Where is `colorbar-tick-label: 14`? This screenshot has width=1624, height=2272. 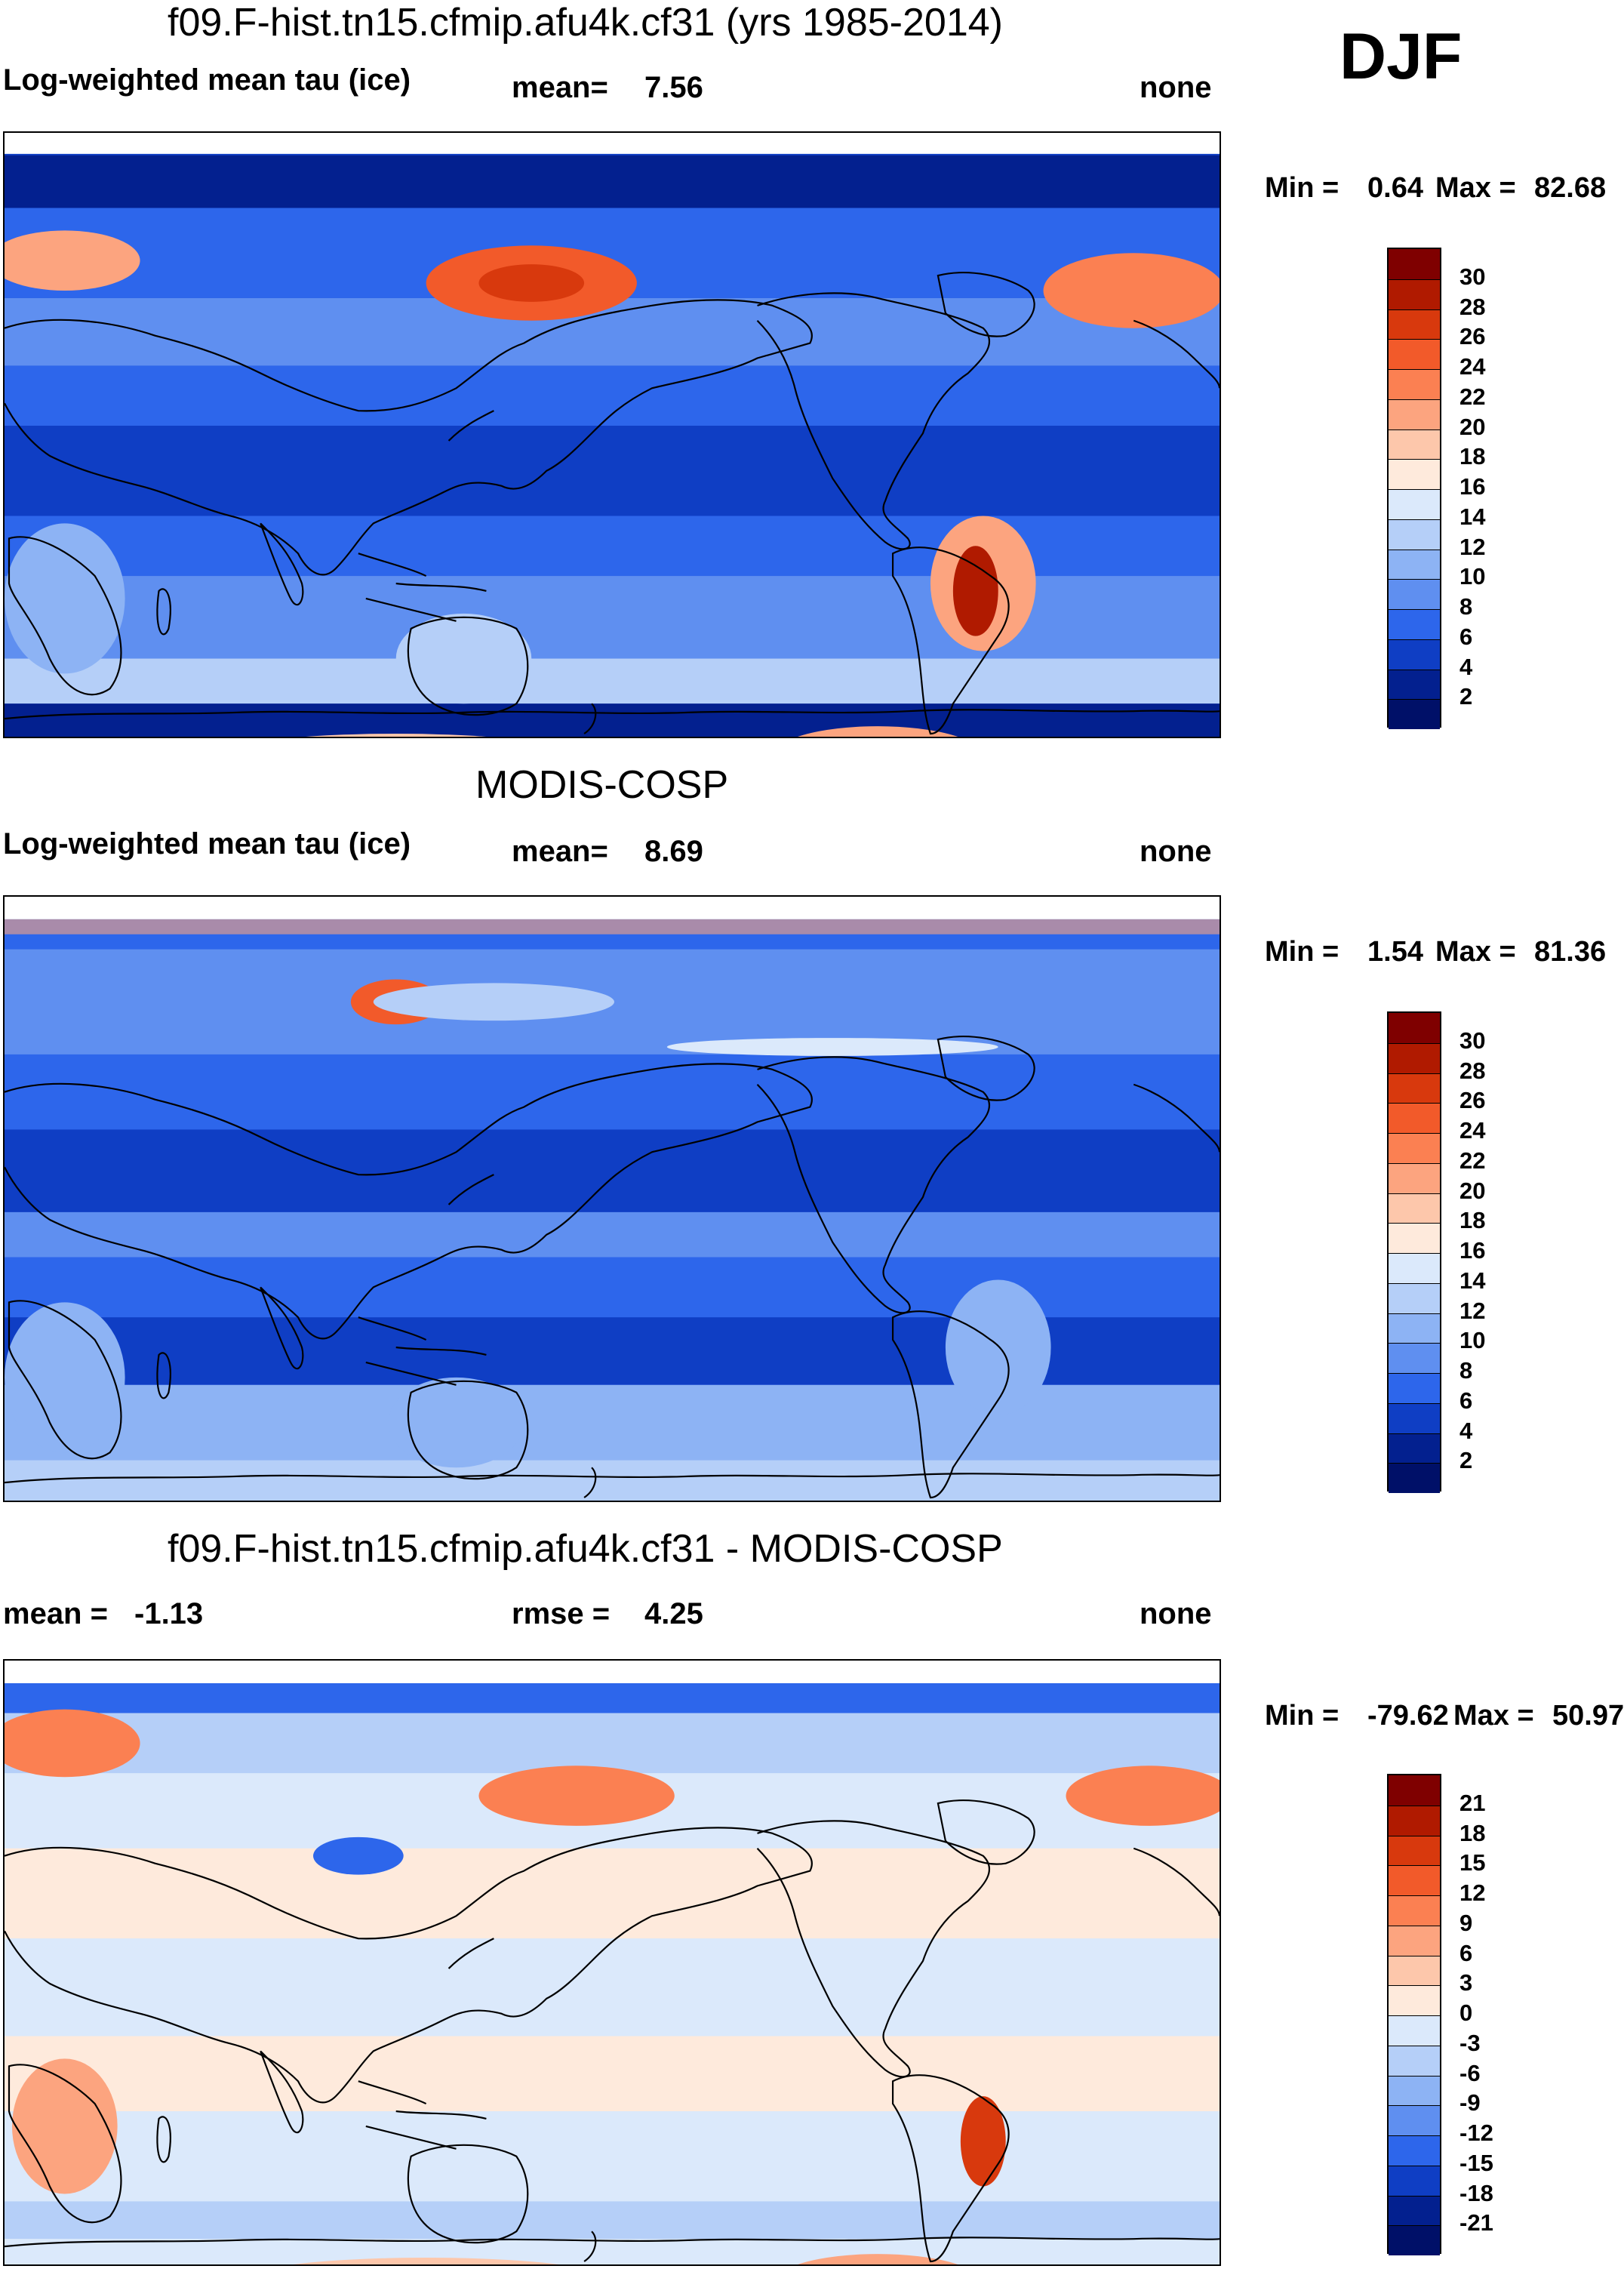 colorbar-tick-label: 14 is located at coordinates (1472, 1280).